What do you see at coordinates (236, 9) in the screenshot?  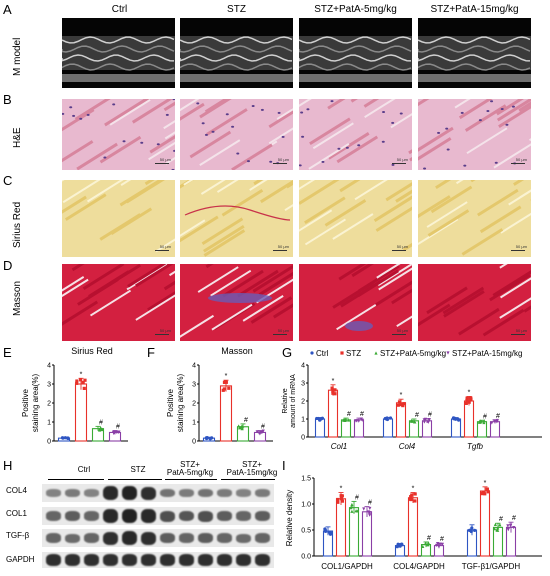 I see `column-header-stz: STZ` at bounding box center [236, 9].